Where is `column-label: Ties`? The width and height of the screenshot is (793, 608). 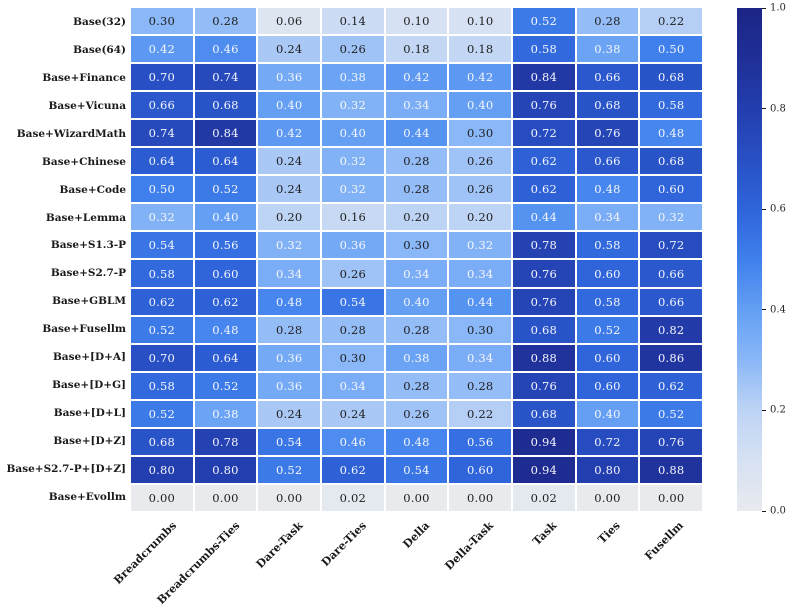
column-label: Ties is located at coordinates (609, 533).